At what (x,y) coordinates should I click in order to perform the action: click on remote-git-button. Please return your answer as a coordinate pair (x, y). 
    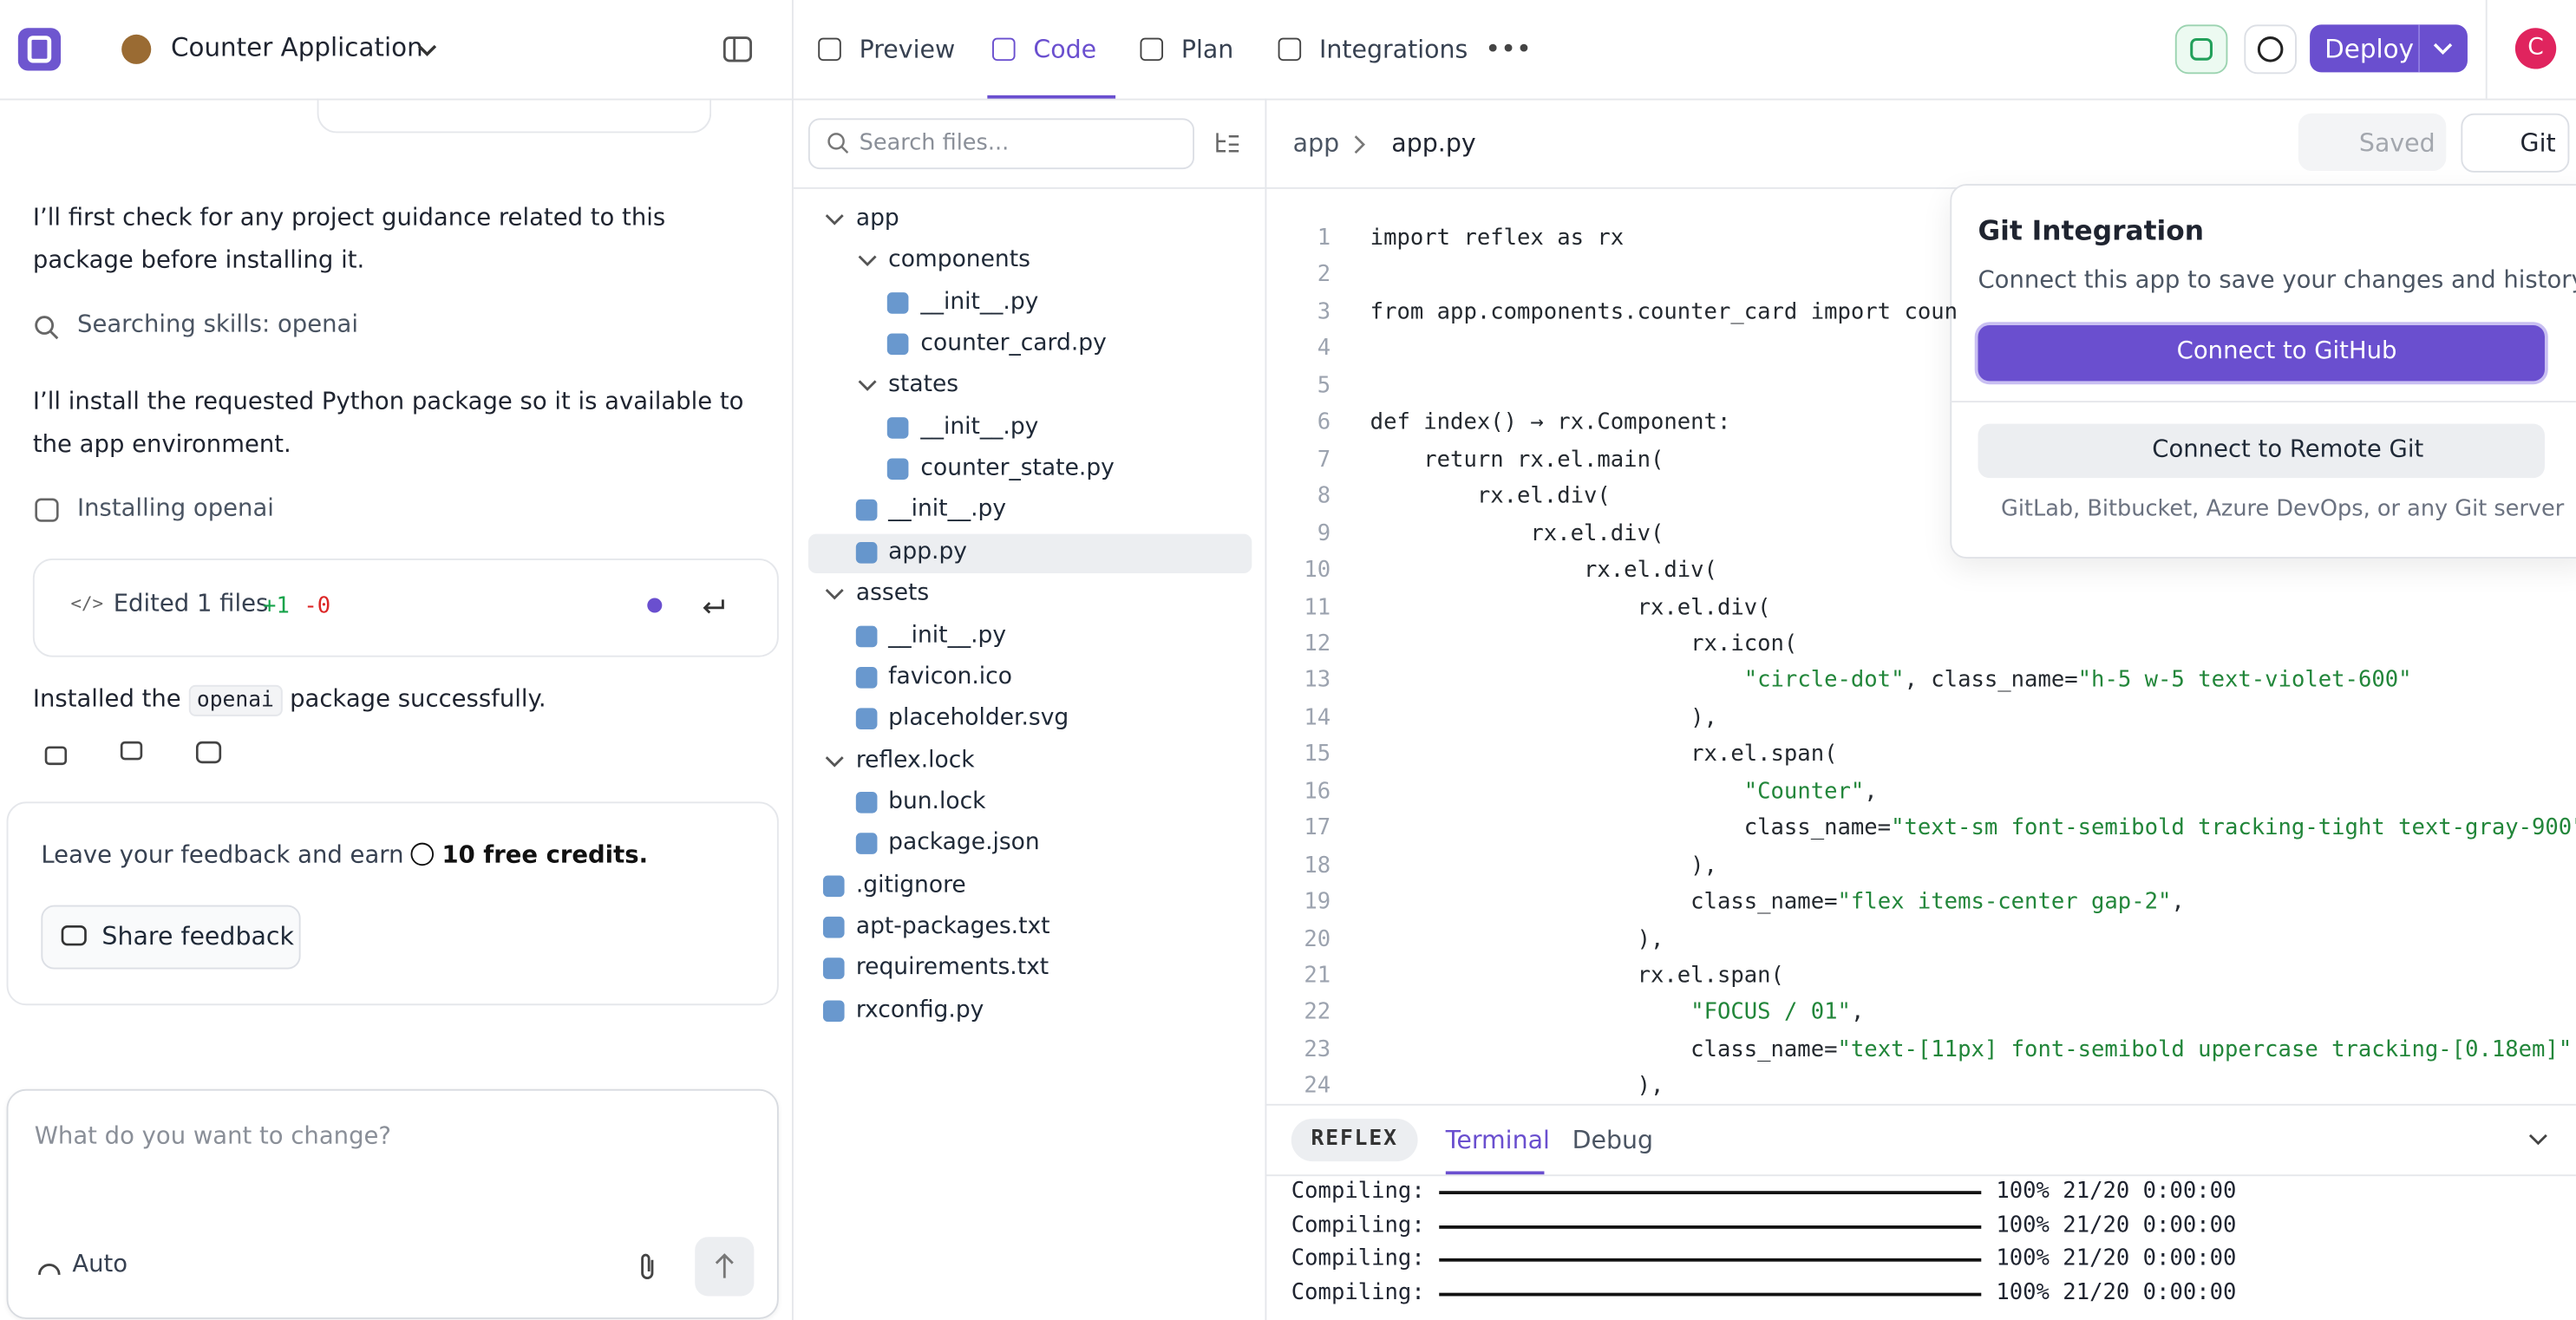
    Looking at the image, I should click on (2261, 451).